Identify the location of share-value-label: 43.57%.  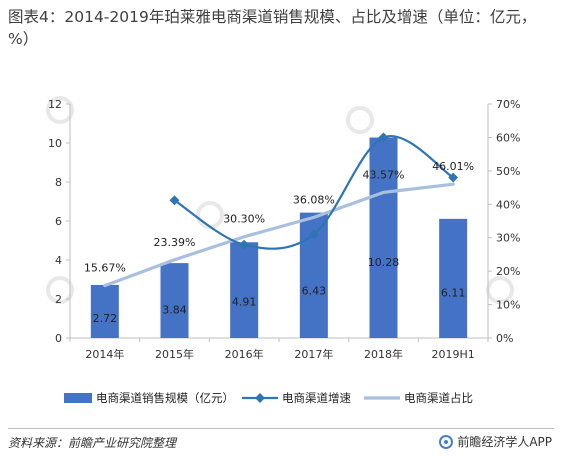
(384, 174).